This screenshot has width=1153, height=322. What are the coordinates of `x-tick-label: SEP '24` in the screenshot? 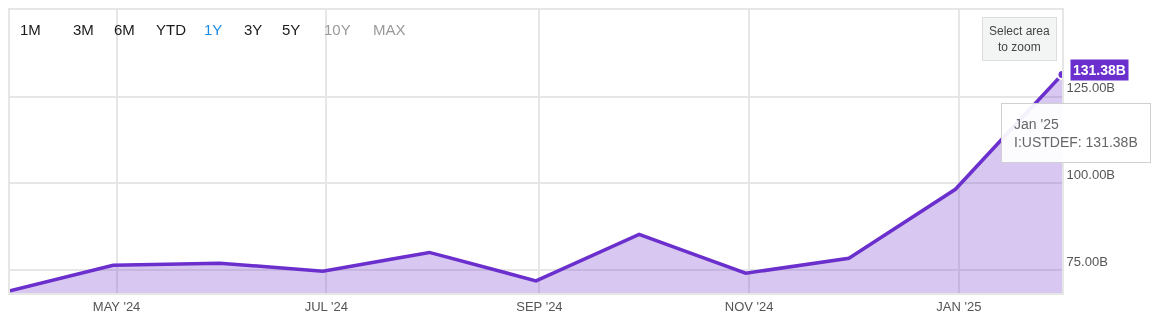 It's located at (539, 306).